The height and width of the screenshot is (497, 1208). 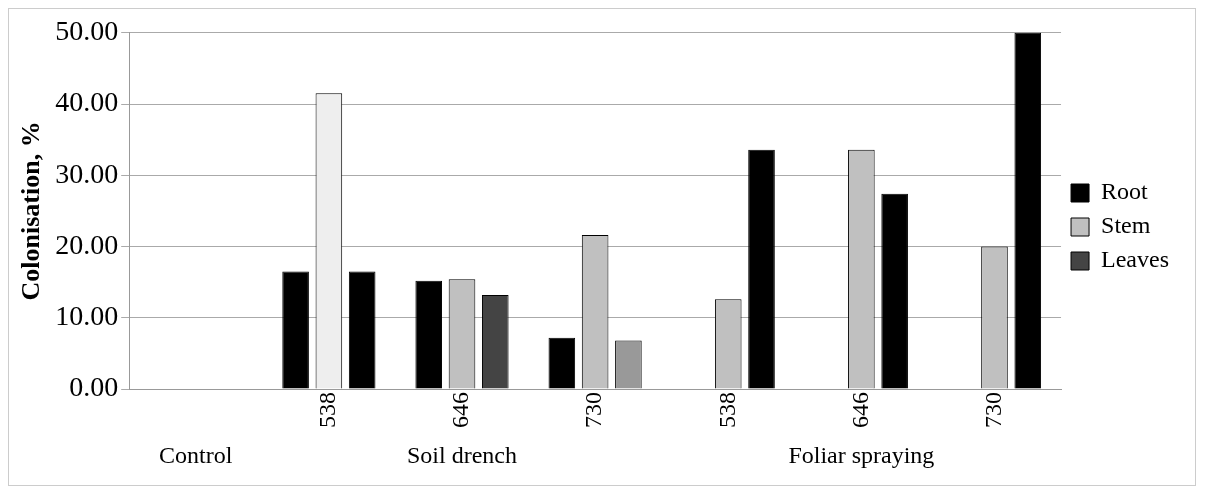 I want to click on y-tick-label: 10.00, so click(x=87, y=316).